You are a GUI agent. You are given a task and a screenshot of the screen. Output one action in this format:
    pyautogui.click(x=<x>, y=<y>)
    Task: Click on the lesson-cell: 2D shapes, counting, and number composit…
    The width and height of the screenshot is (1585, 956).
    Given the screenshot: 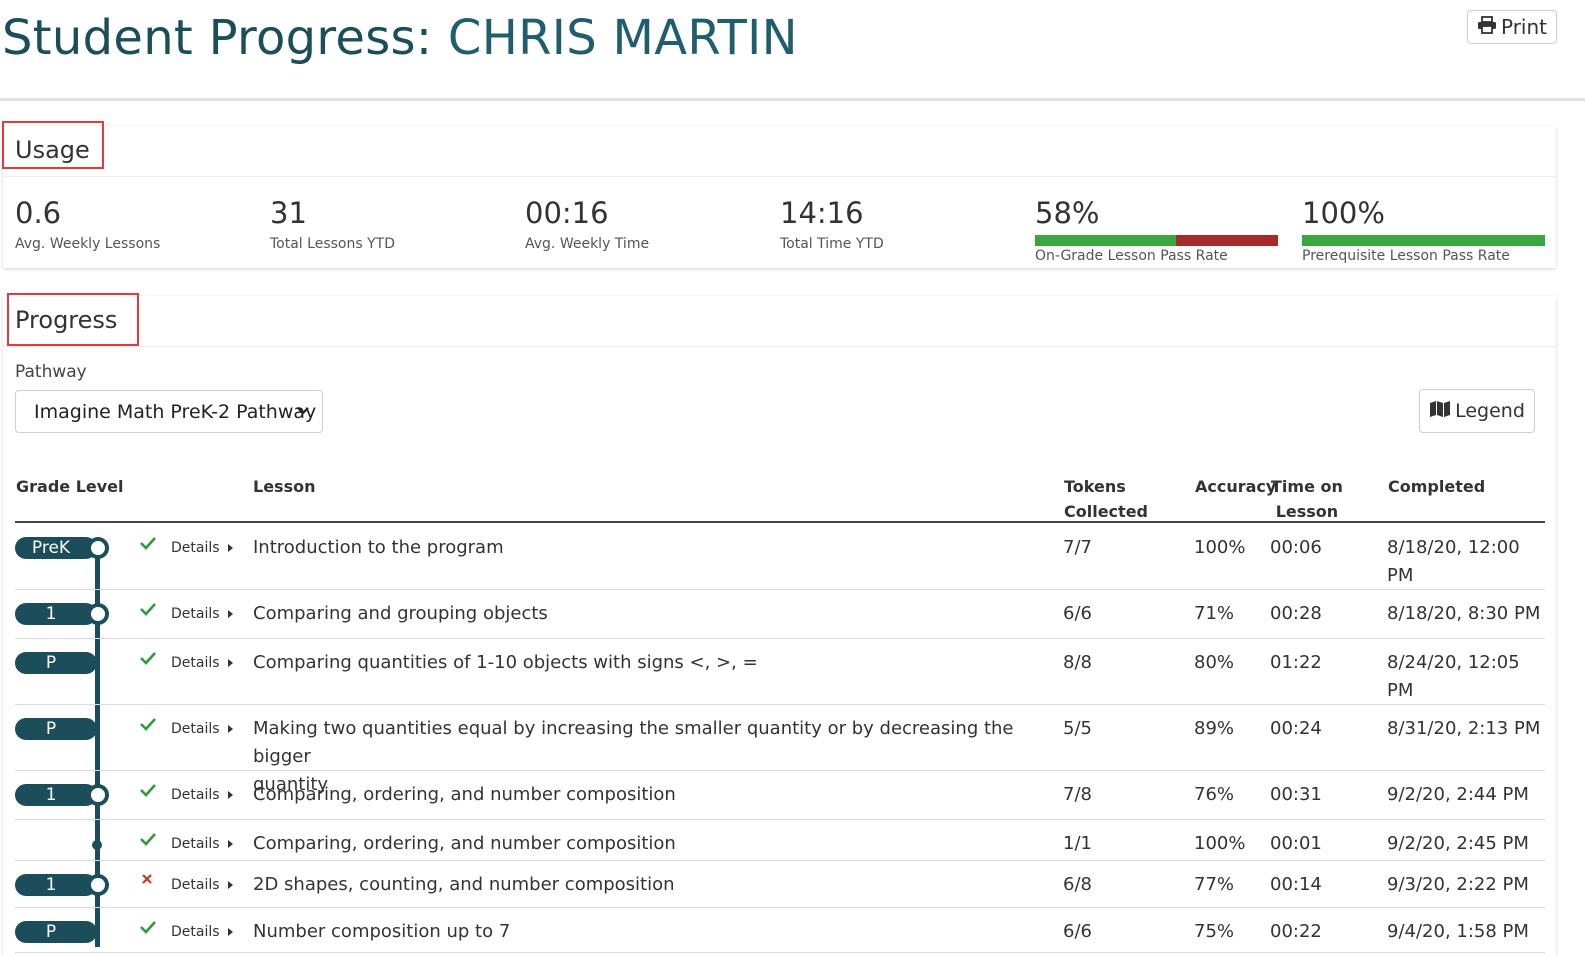 What is the action you would take?
    pyautogui.click(x=648, y=885)
    